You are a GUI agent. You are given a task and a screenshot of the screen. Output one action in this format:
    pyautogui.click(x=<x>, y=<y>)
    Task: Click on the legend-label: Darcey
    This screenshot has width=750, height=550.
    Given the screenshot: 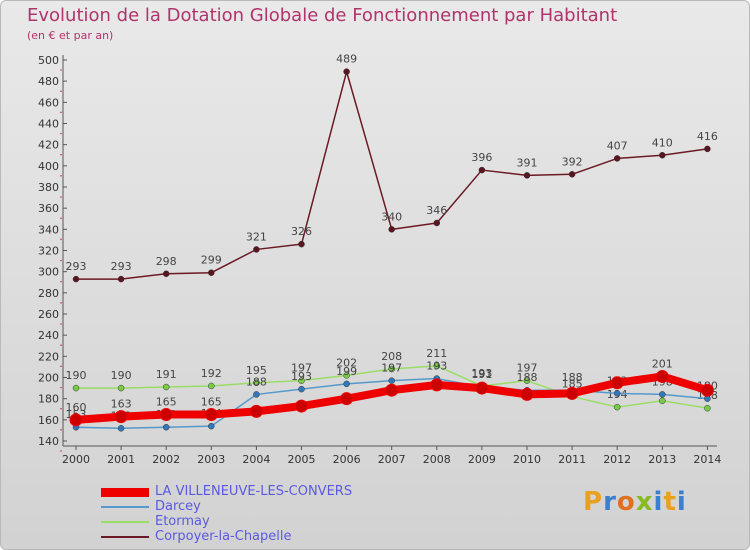 What is the action you would take?
    pyautogui.click(x=178, y=506)
    